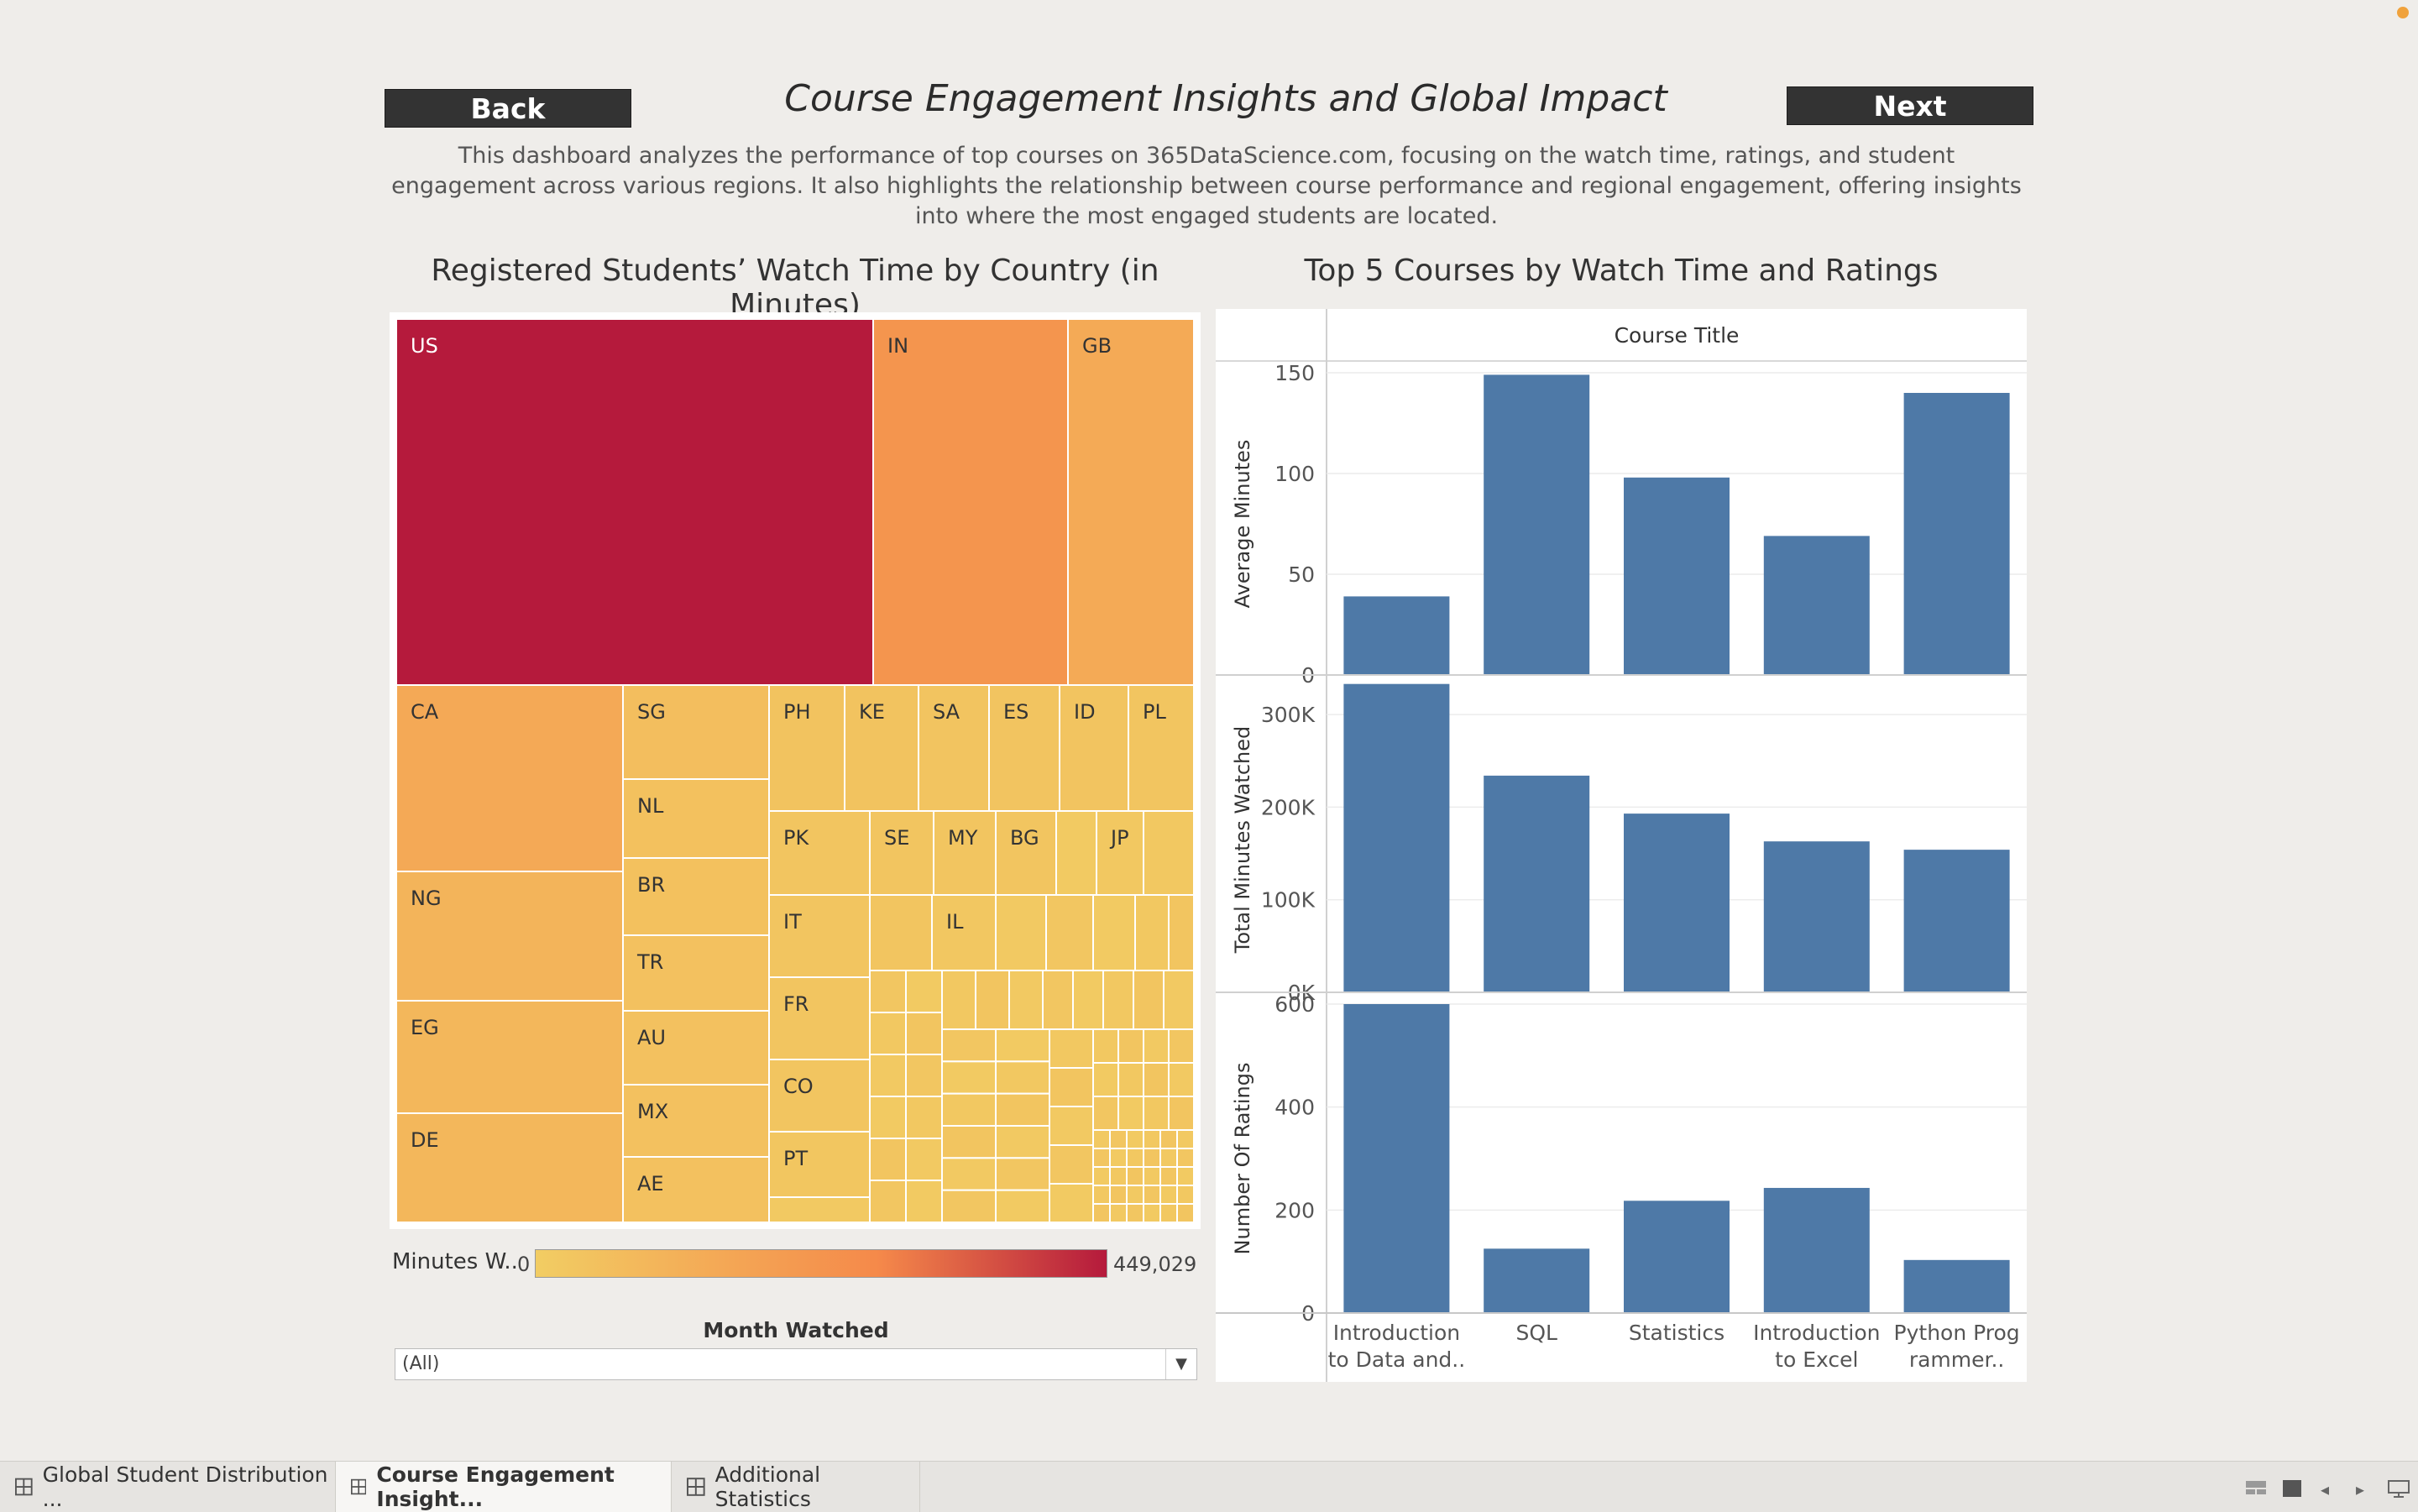  Describe the element at coordinates (1120, 853) in the screenshot. I see `treemap-cell-jp` at that location.